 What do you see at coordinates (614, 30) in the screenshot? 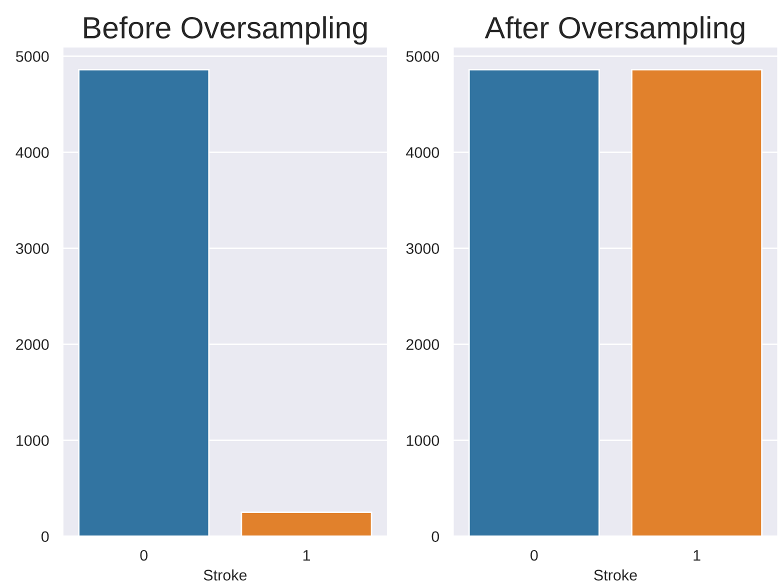
I see `chart-title: After Oversampling` at bounding box center [614, 30].